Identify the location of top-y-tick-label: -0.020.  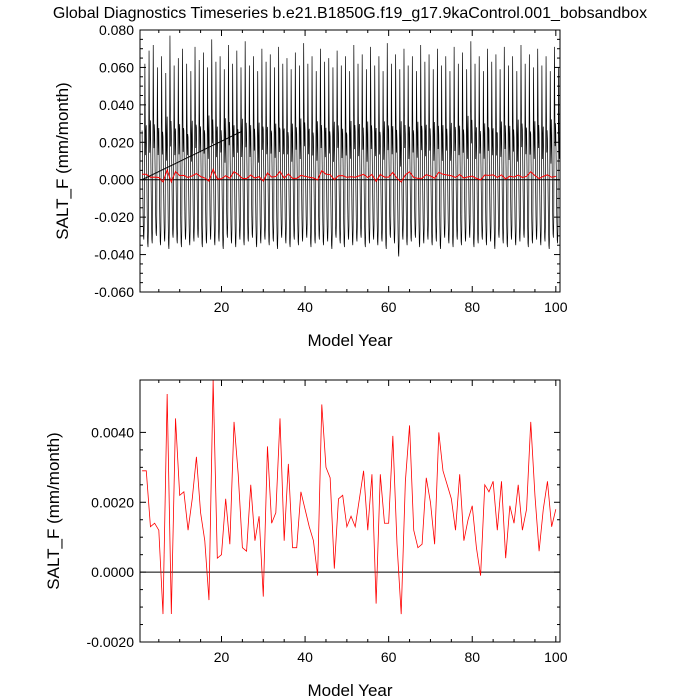
(114, 217).